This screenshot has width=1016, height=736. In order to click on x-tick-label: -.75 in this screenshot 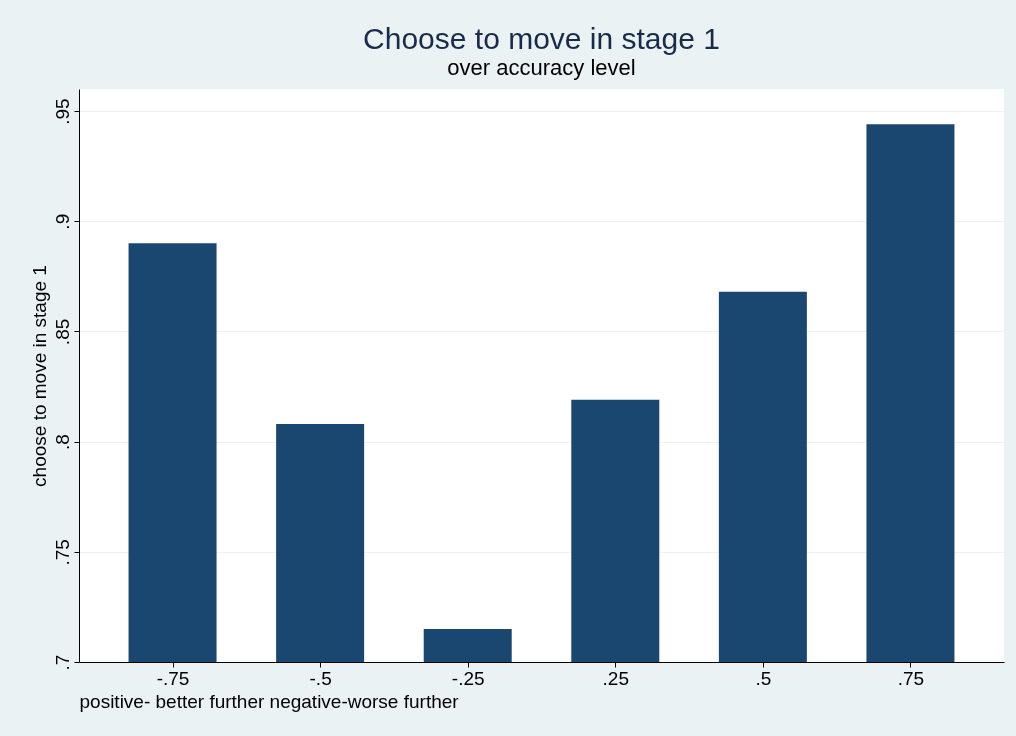, I will do `click(173, 678)`.